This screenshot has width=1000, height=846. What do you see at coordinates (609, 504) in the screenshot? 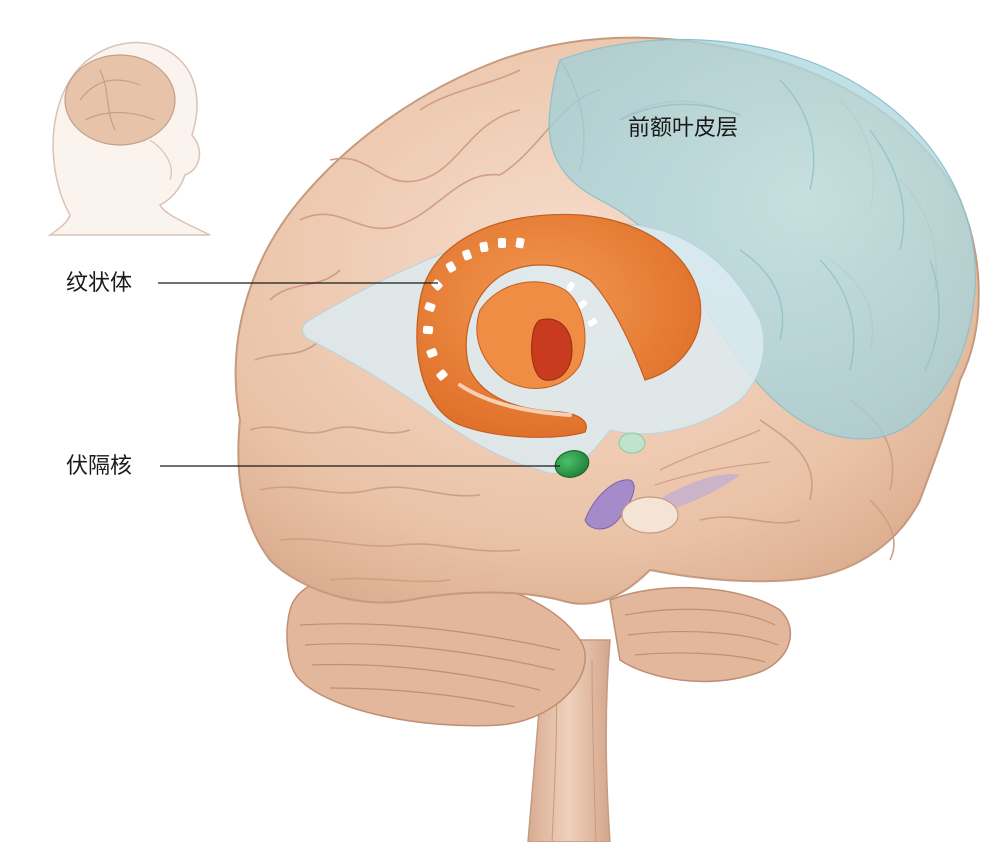
I see `purple-structure` at bounding box center [609, 504].